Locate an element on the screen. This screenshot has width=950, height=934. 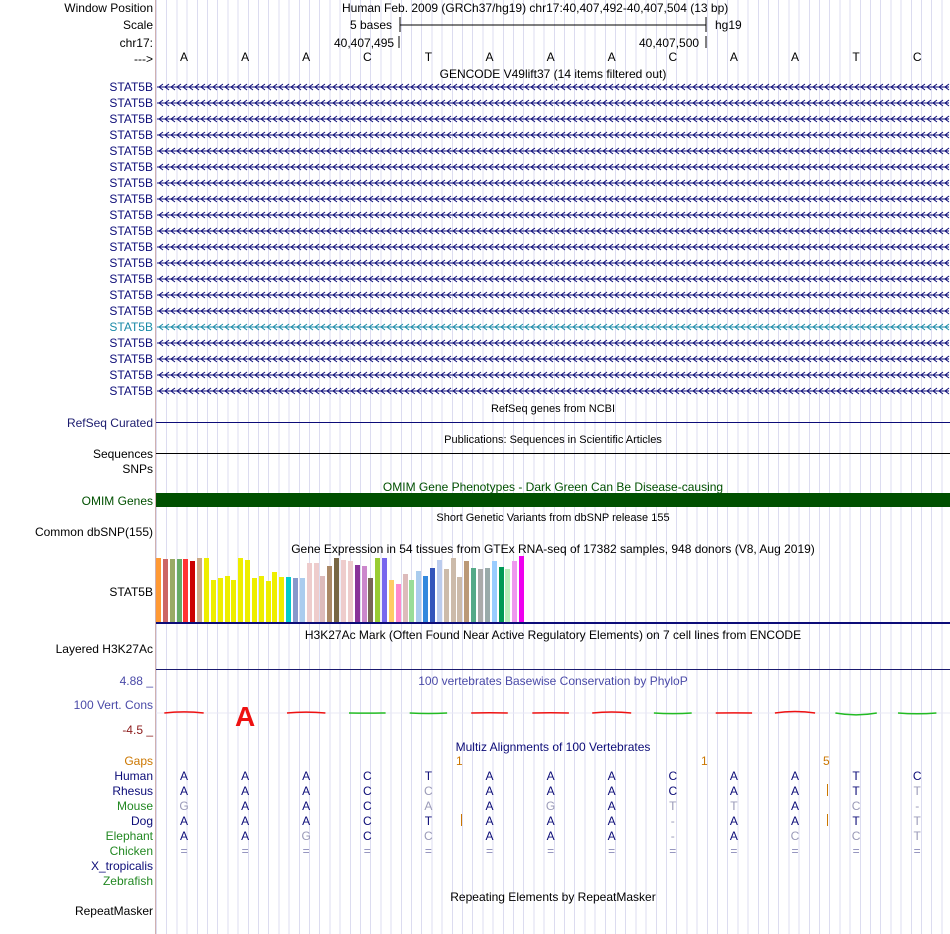
refseq-track-label: RefSeq Curated is located at coordinates (109, 423).